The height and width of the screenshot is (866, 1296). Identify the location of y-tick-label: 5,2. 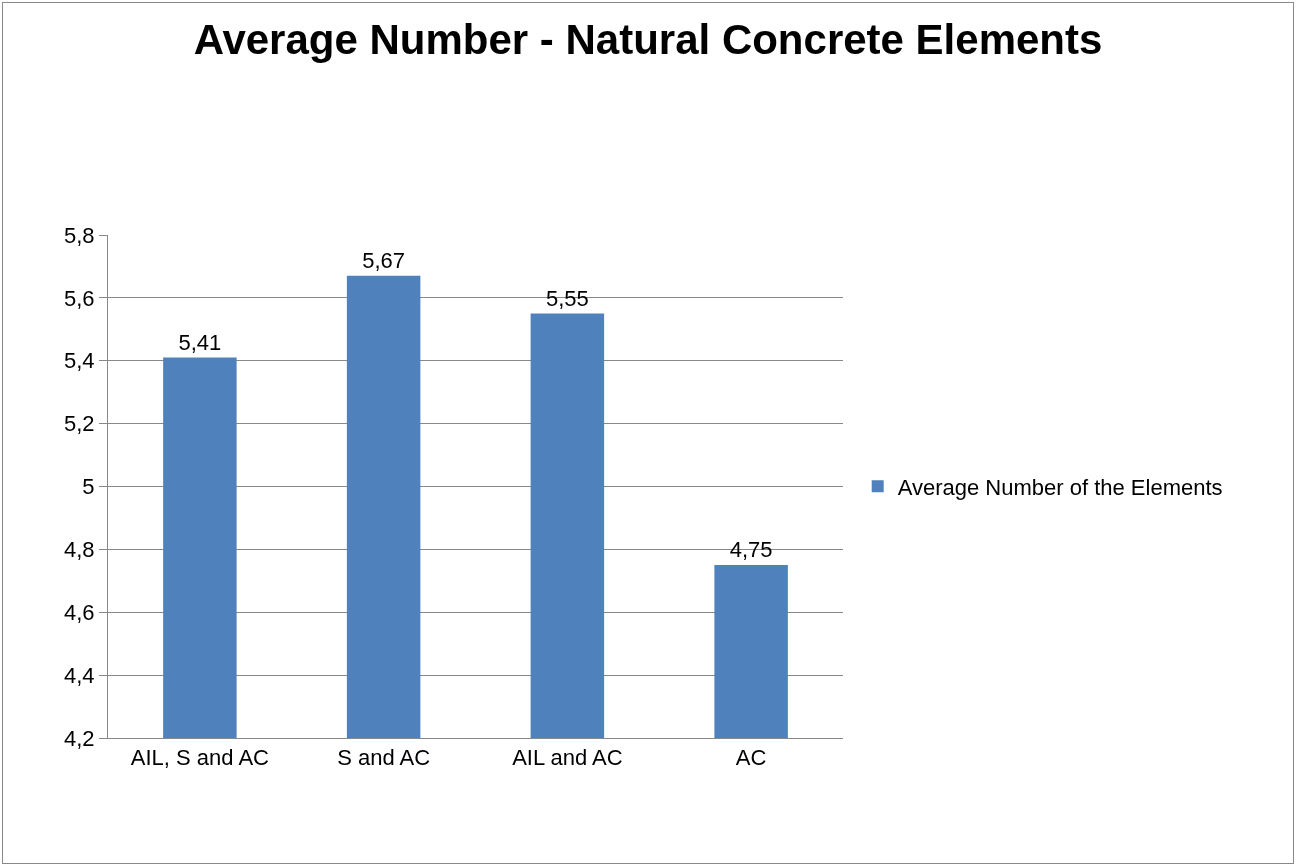
(79, 424).